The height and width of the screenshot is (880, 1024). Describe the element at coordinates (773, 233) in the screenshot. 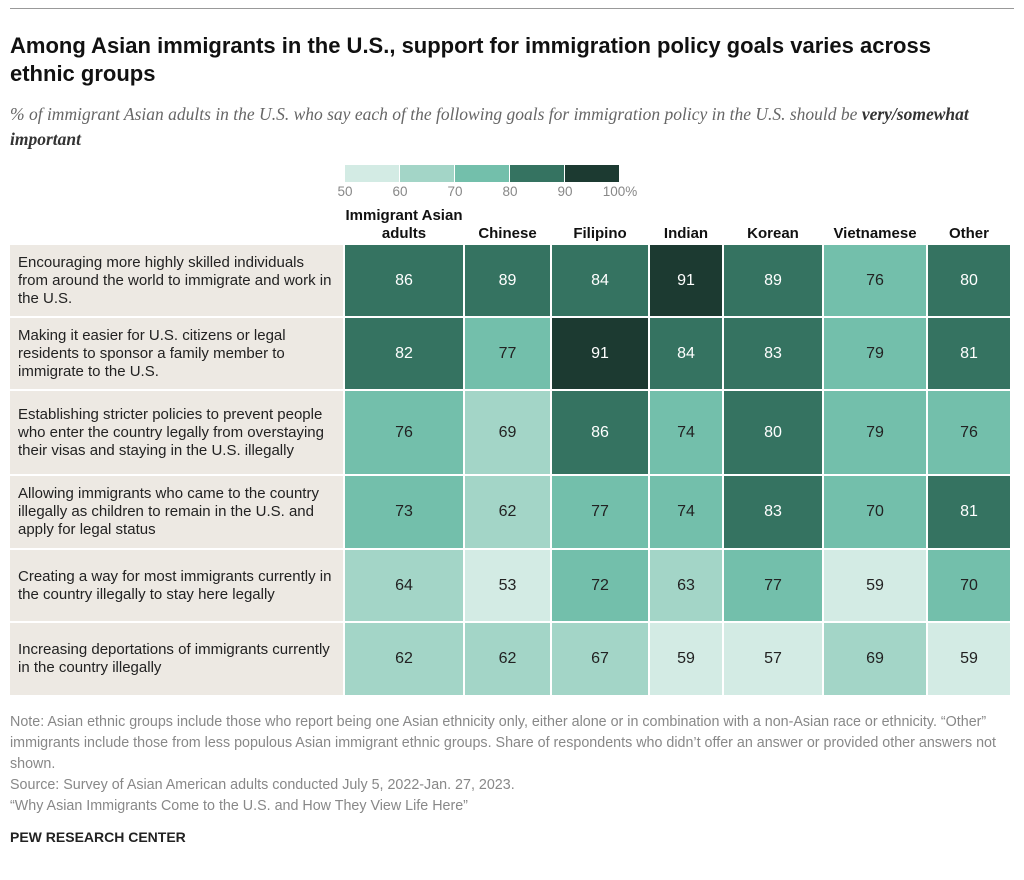

I see `column-header: Korean` at that location.